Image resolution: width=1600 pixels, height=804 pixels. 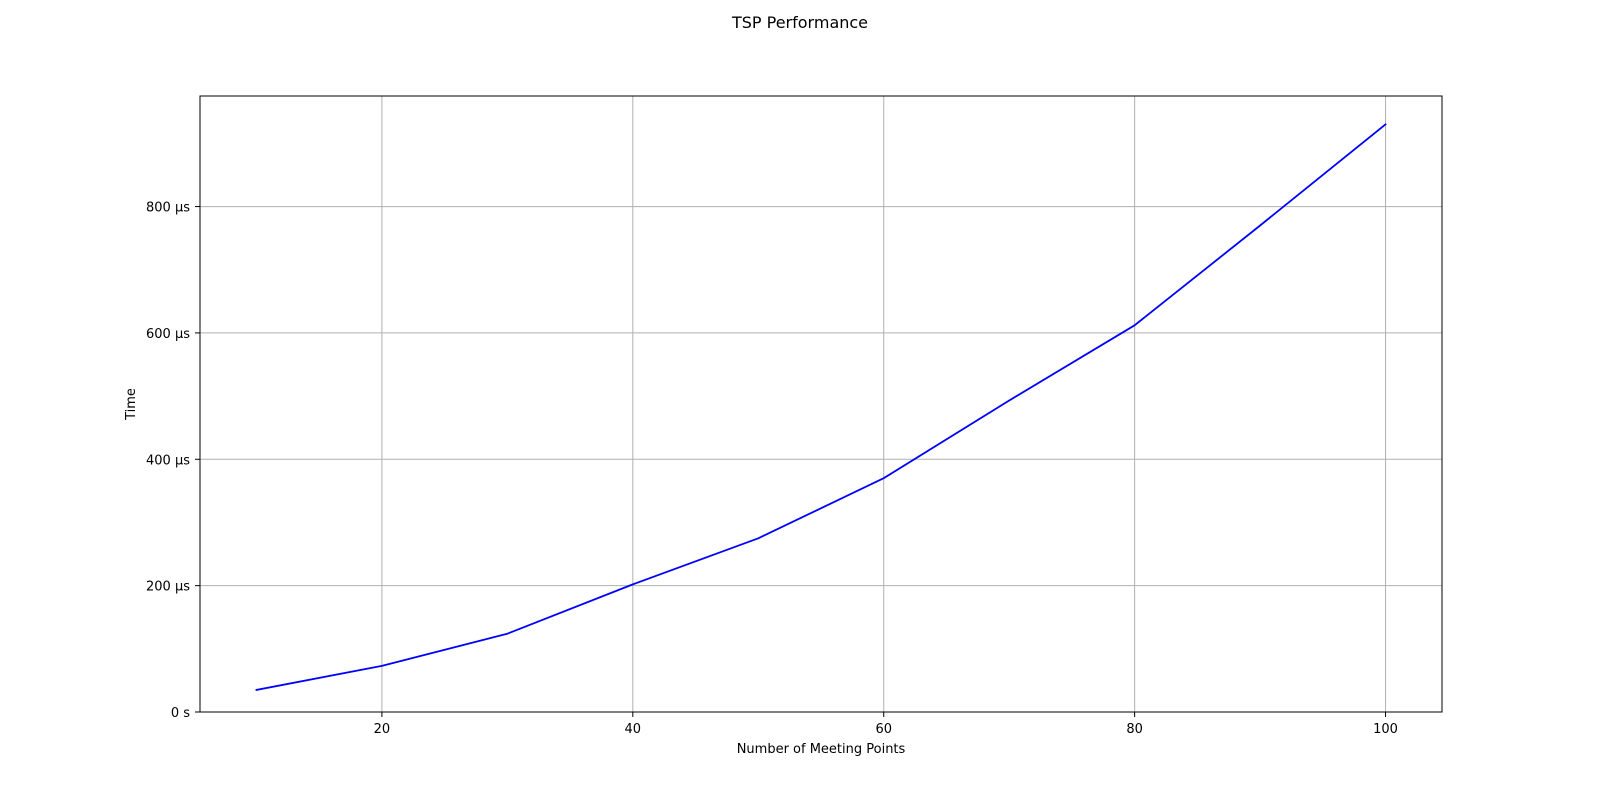 I want to click on y-tick-label: 0 s, so click(x=180, y=713).